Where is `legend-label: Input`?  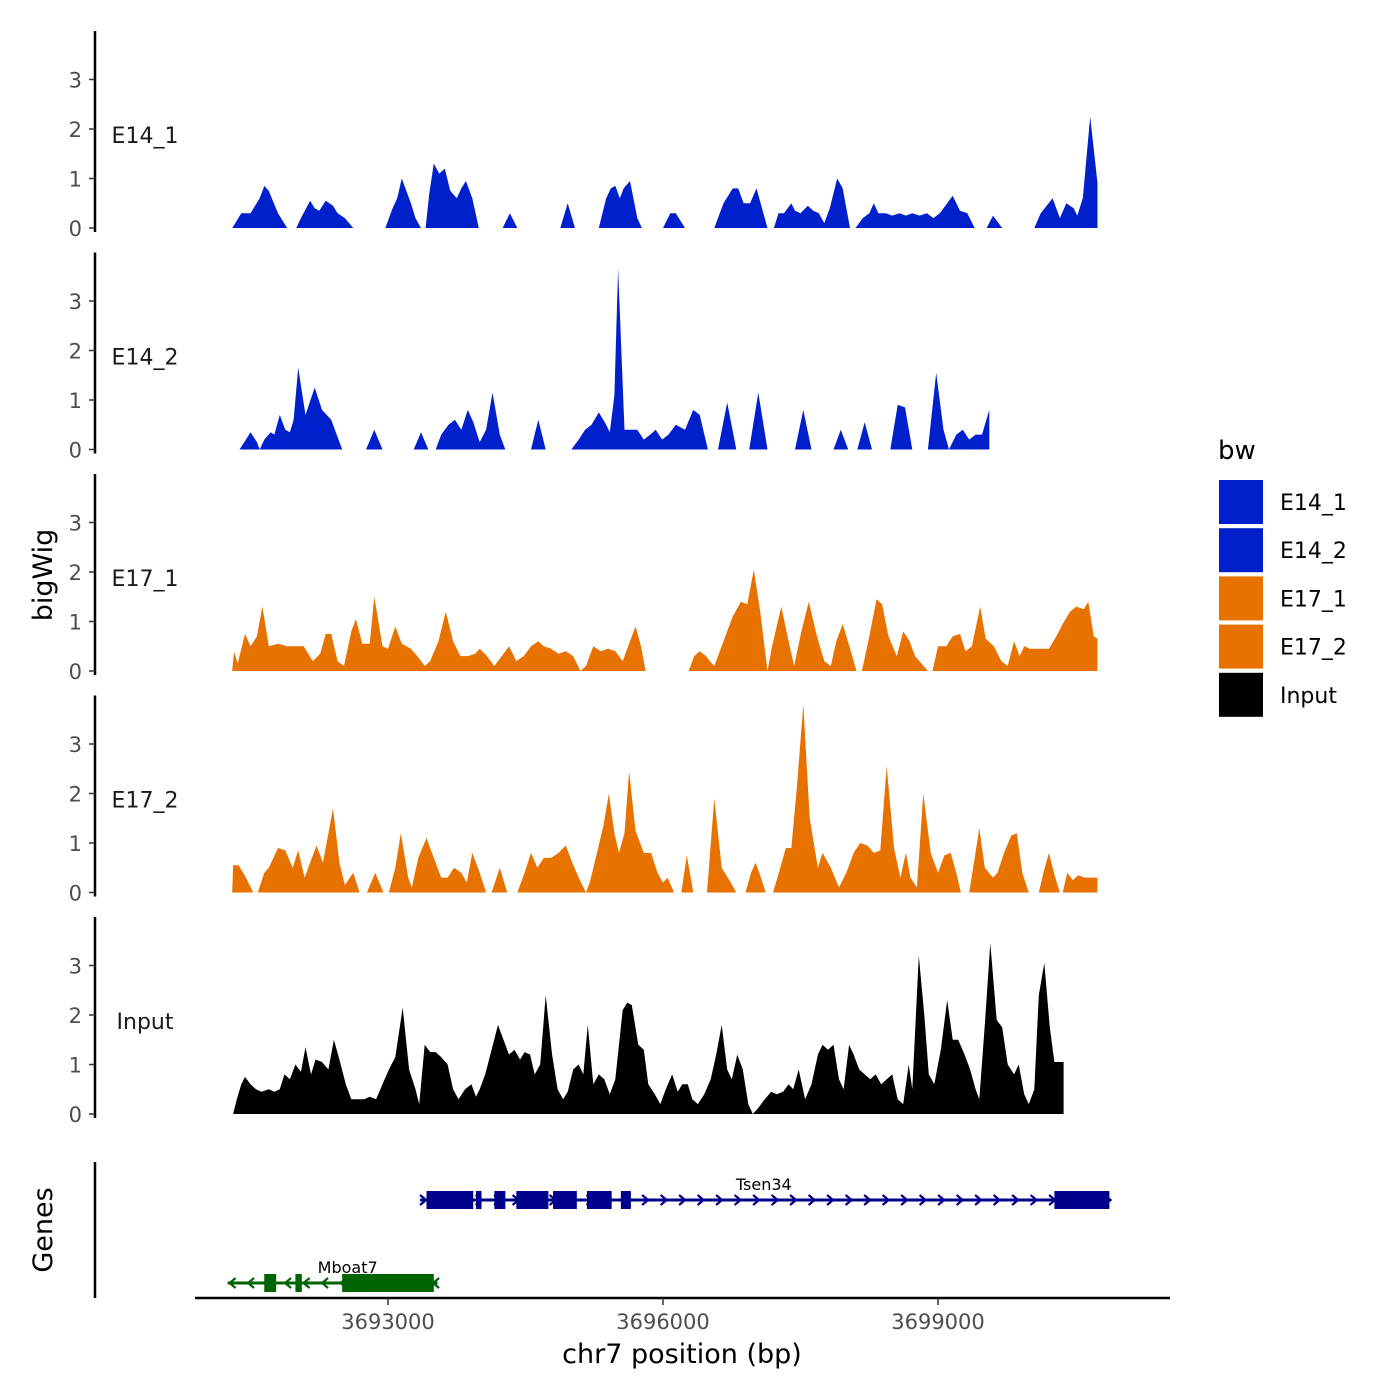
legend-label: Input is located at coordinates (1308, 696).